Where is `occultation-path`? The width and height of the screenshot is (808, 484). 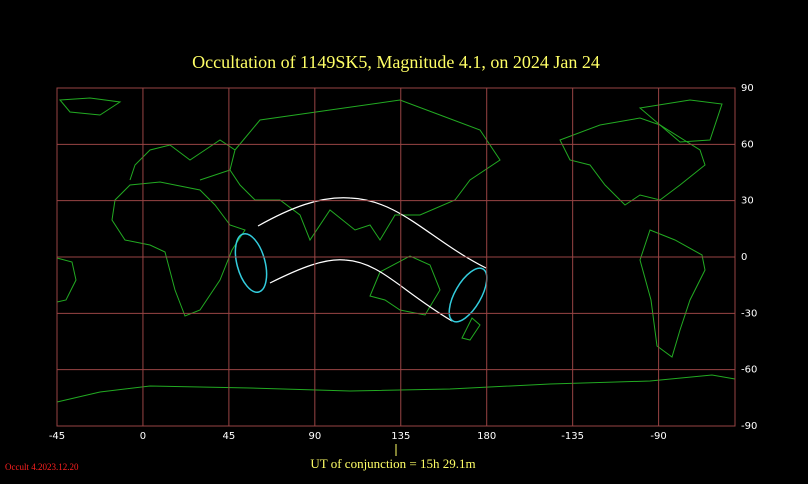
occultation-path is located at coordinates (361, 260).